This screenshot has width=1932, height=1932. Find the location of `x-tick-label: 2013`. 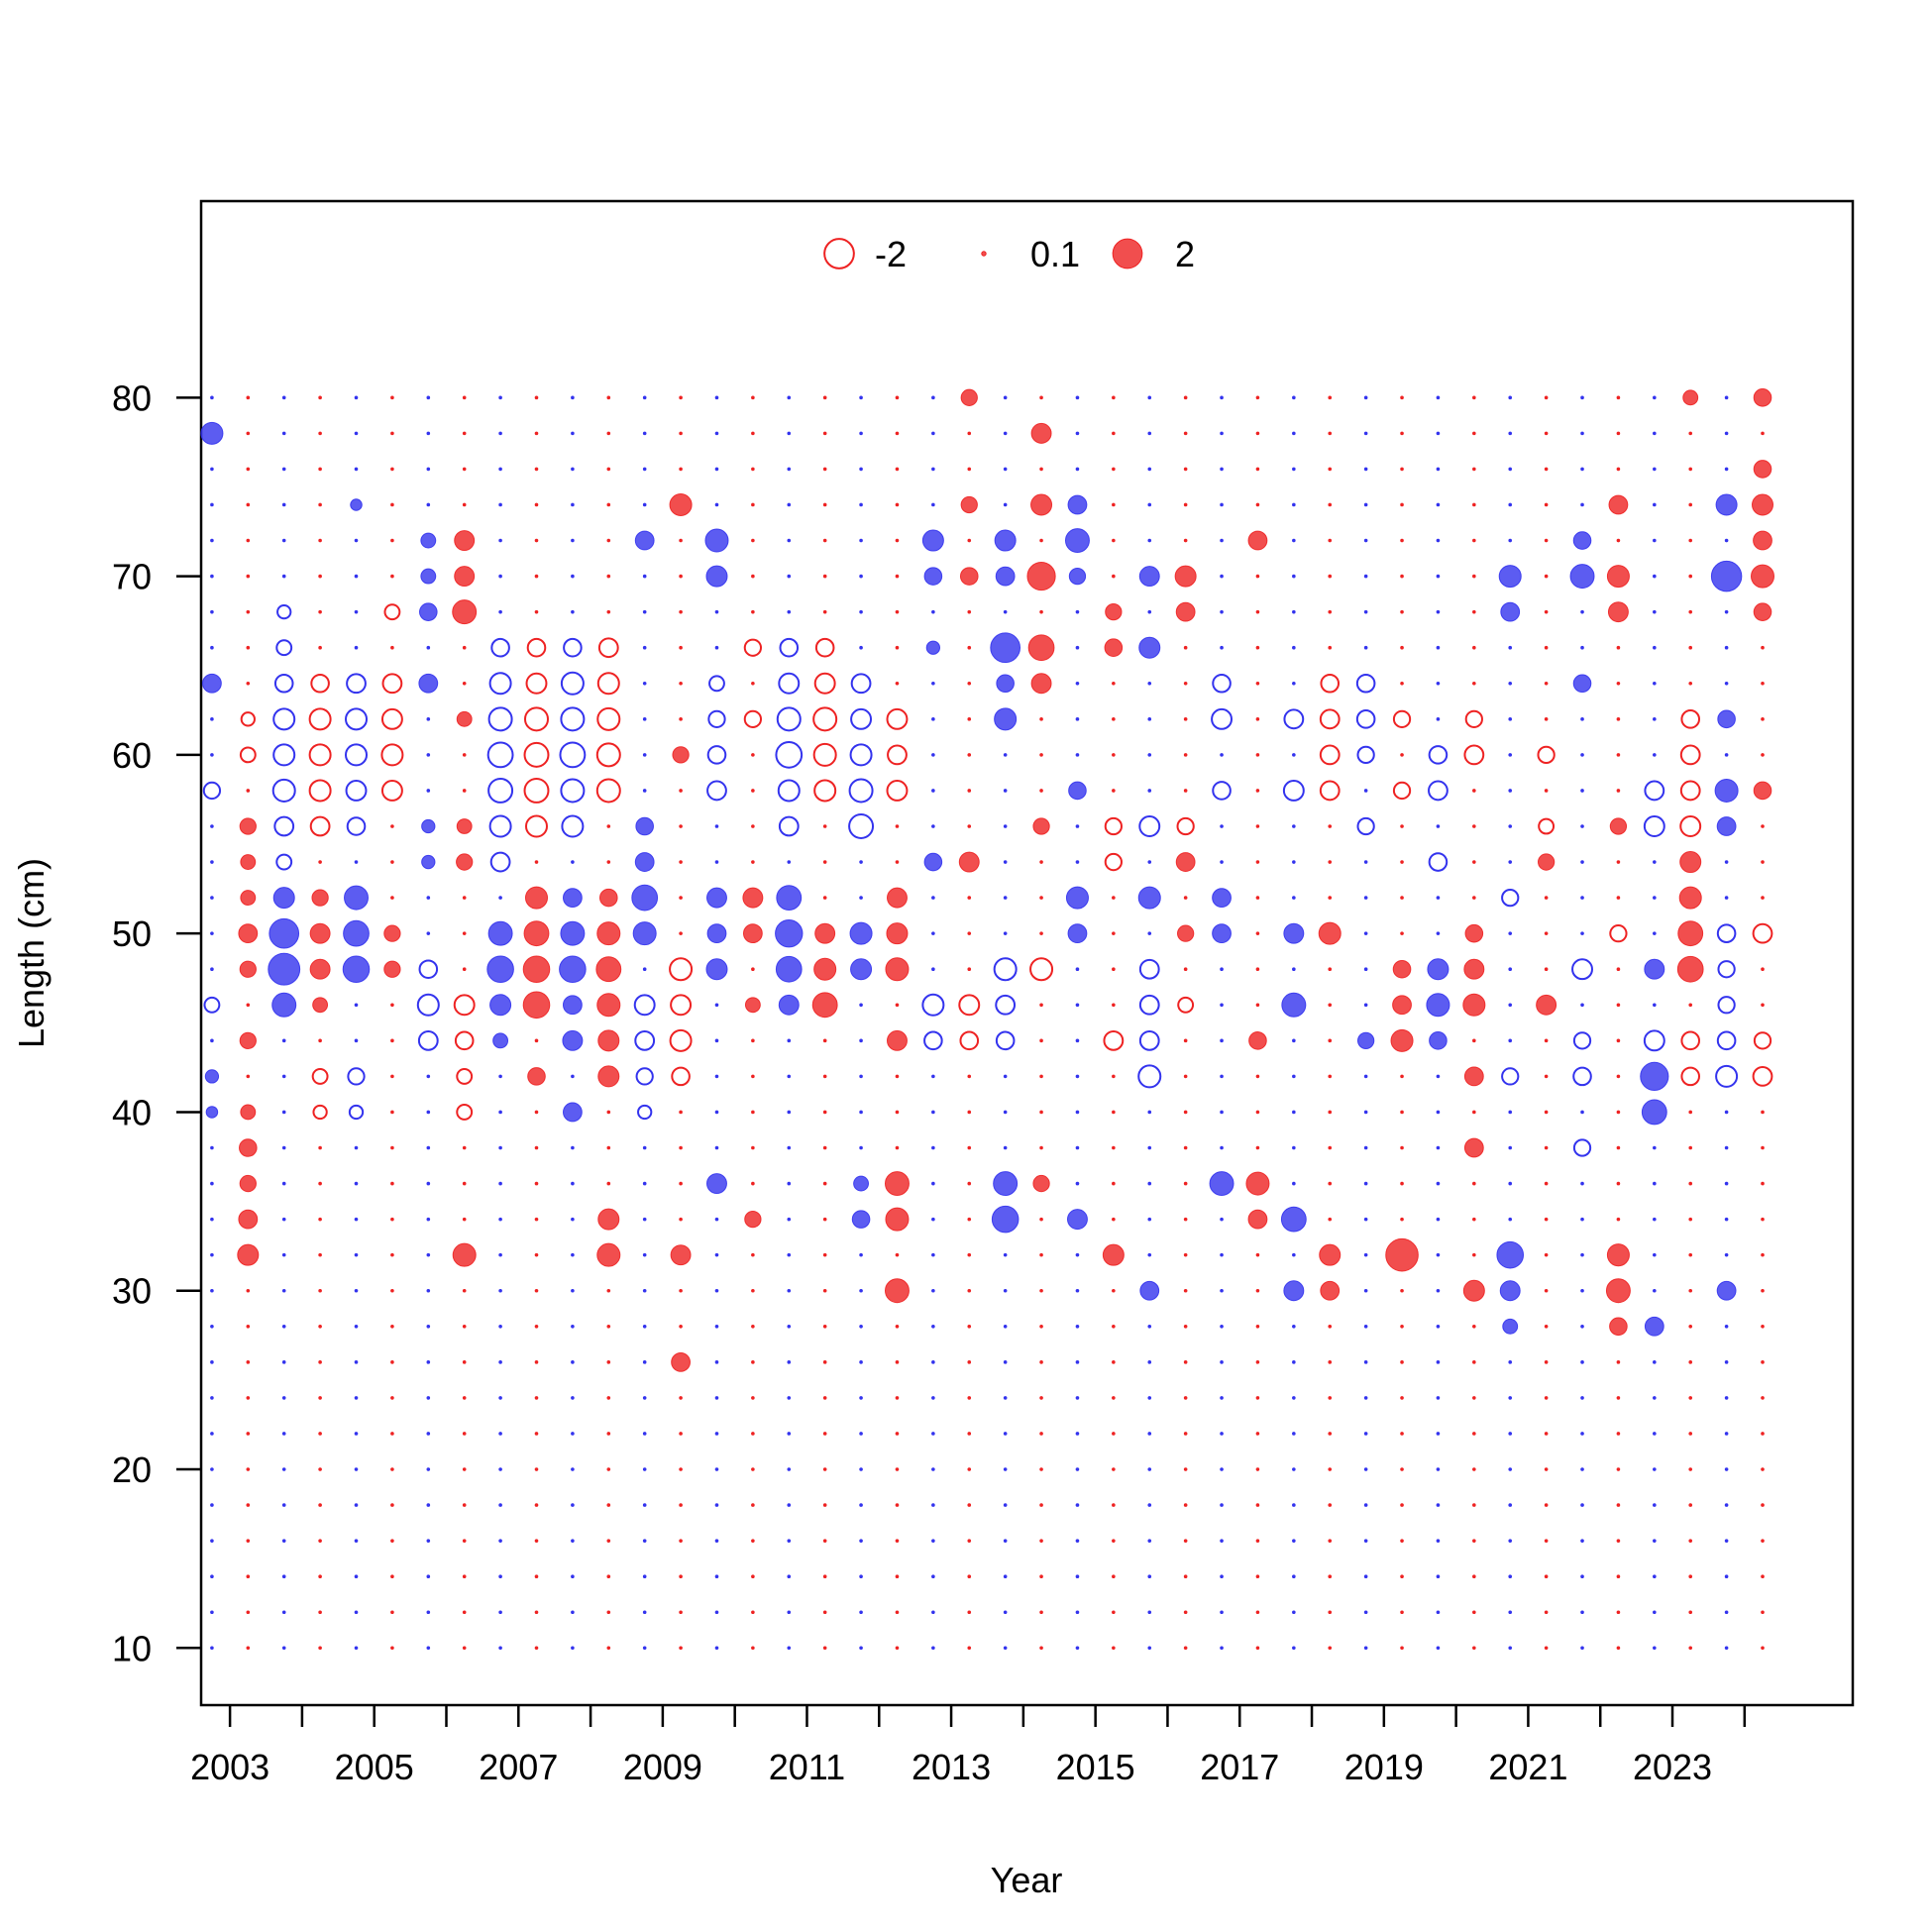

x-tick-label: 2013 is located at coordinates (951, 1767).